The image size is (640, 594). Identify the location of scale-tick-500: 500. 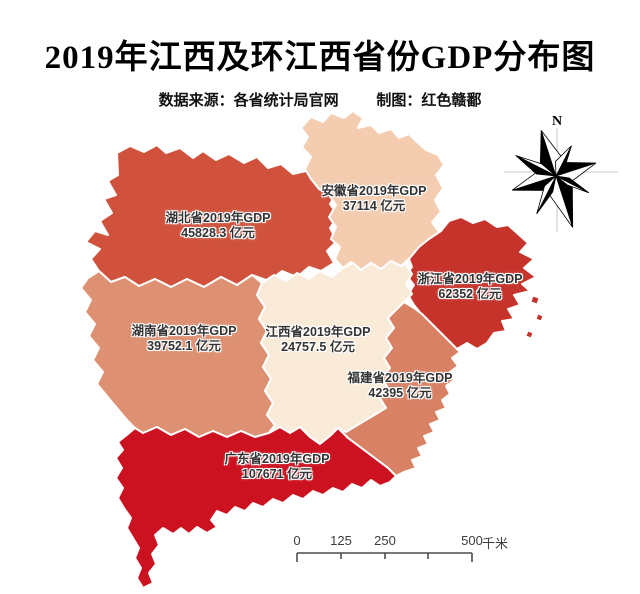
(472, 540).